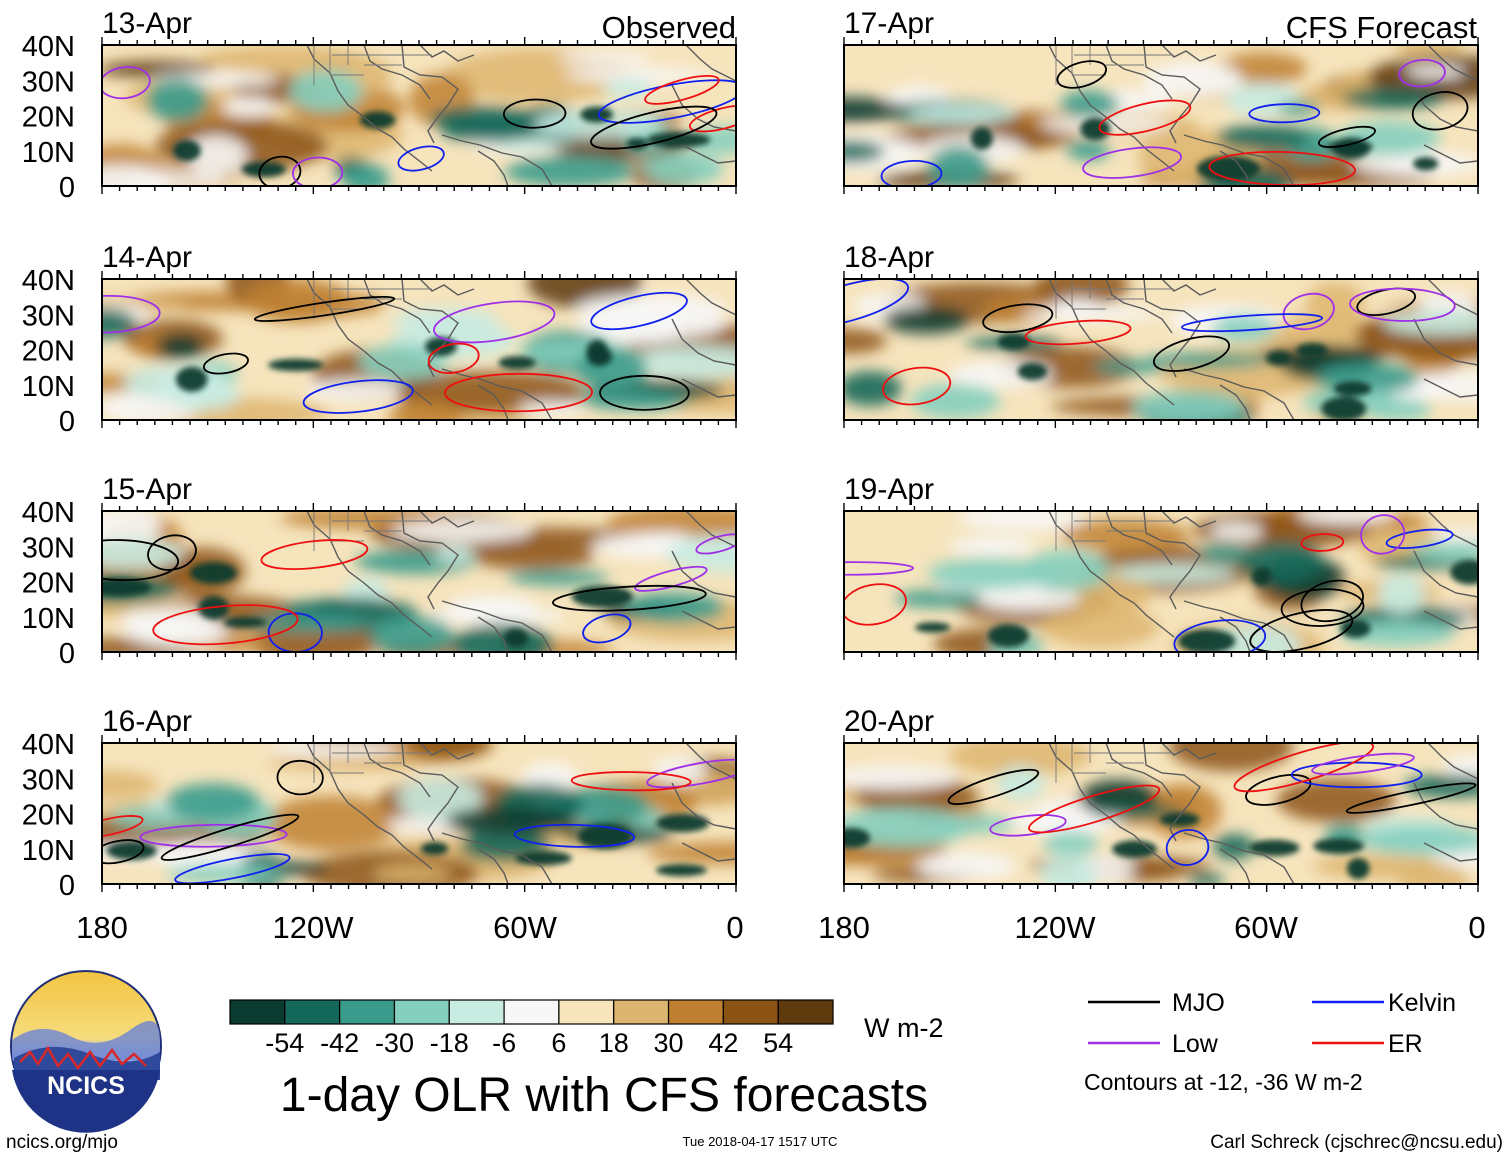 Image resolution: width=1510 pixels, height=1157 pixels. What do you see at coordinates (525, 927) in the screenshot?
I see `lon-label: 60W` at bounding box center [525, 927].